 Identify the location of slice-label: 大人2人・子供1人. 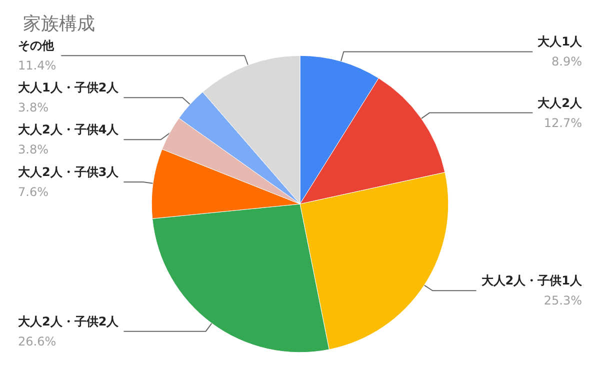
(532, 281).